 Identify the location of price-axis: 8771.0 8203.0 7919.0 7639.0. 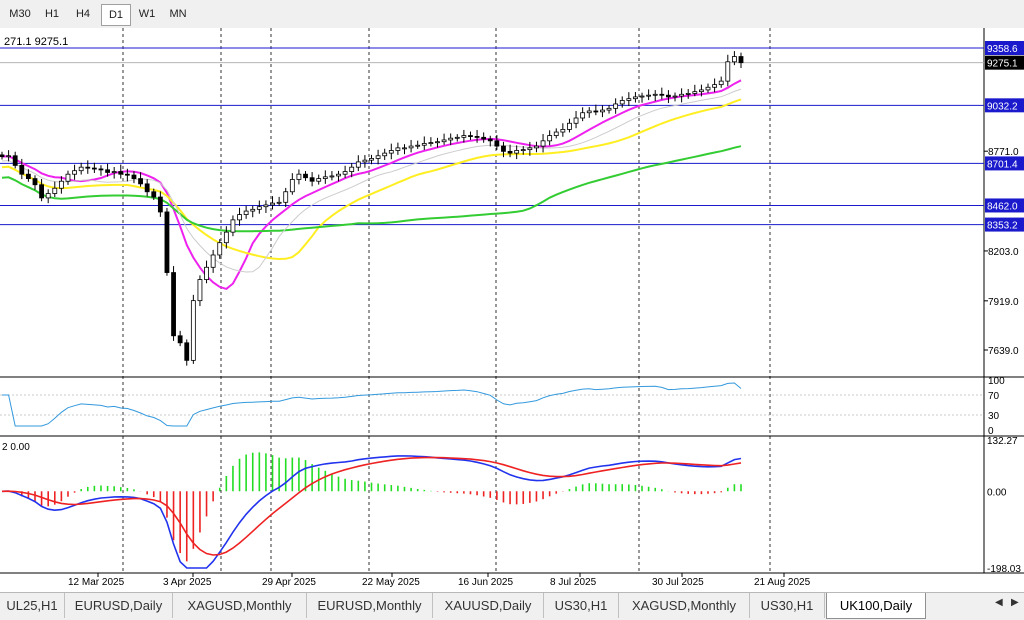
(1001, 252).